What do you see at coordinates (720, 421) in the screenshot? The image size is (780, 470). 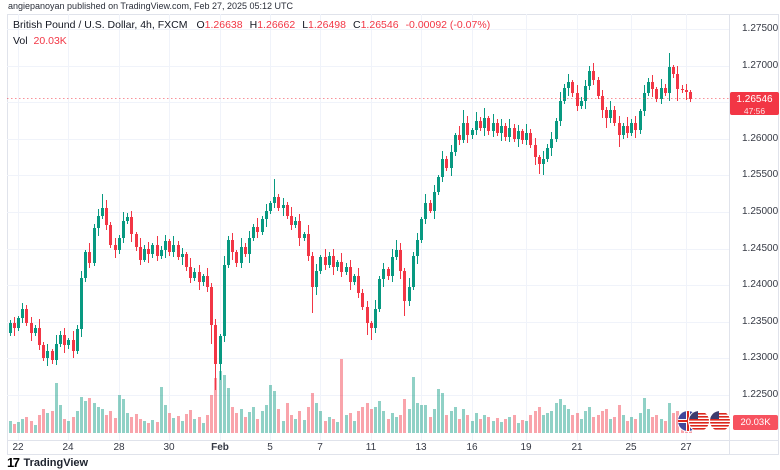 I see `usd-flag-icon` at bounding box center [720, 421].